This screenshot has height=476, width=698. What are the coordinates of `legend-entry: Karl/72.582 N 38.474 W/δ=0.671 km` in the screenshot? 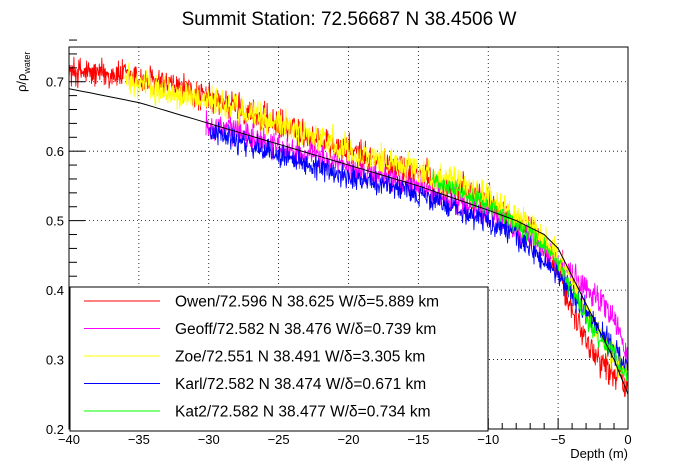 It's located at (300, 384).